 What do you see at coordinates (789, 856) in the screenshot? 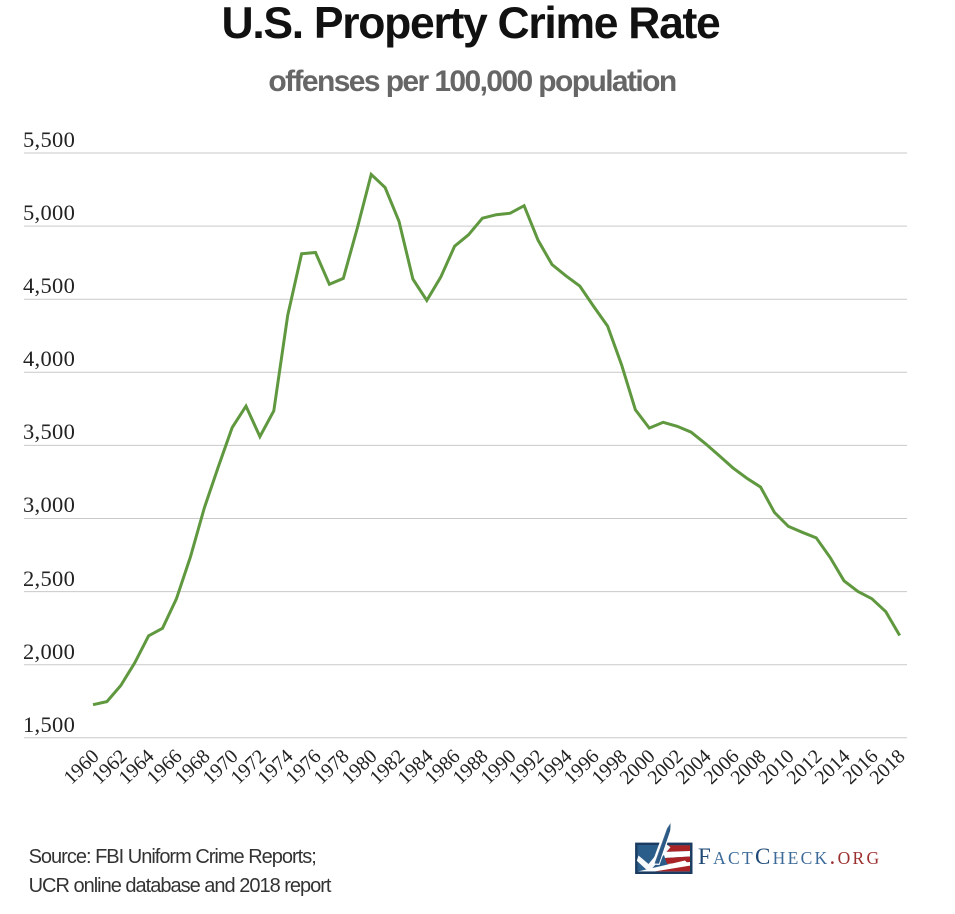
I see `svg-text: FACTCHECK.ORG` at bounding box center [789, 856].